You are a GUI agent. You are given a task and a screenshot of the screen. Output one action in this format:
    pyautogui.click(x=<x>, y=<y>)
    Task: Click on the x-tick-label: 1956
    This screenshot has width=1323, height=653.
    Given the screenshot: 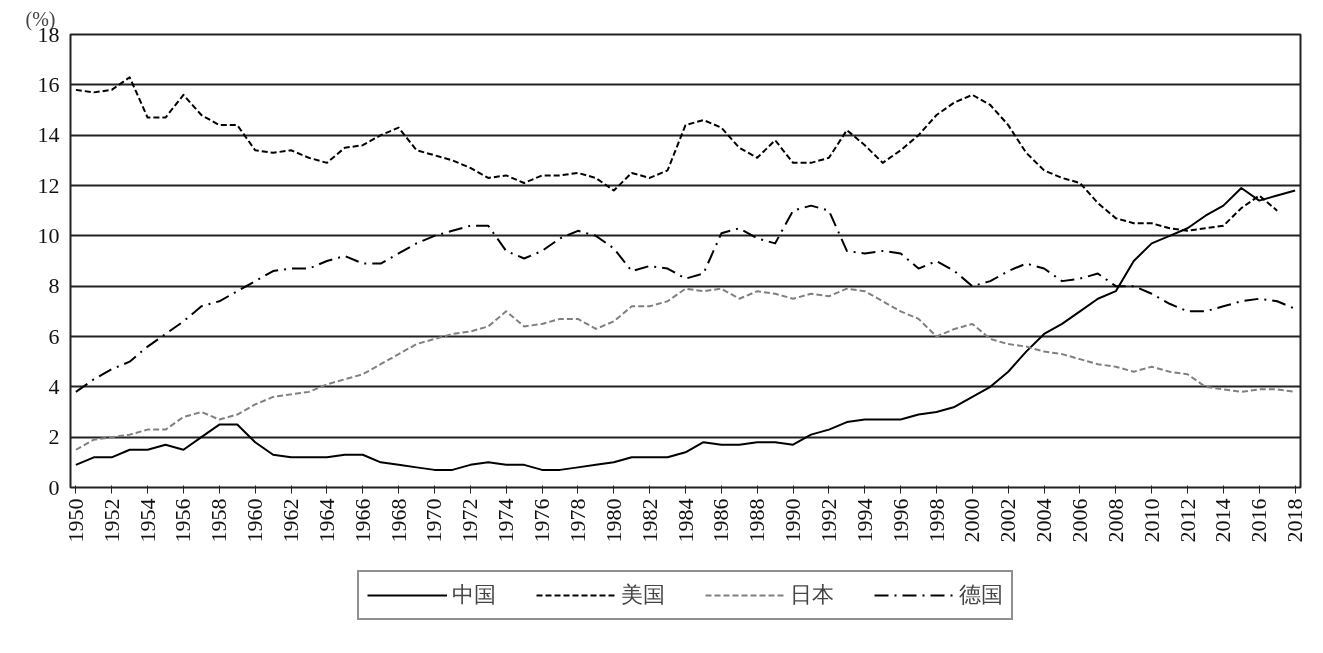 What is the action you would take?
    pyautogui.click(x=183, y=520)
    